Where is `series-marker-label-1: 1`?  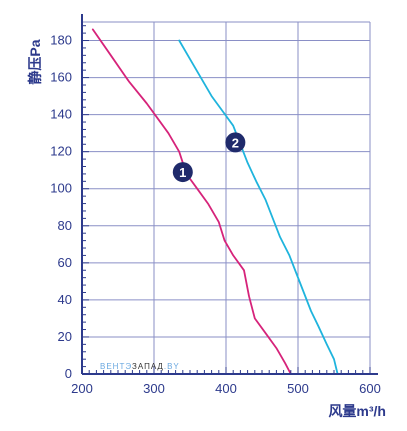 series-marker-label-1: 1 is located at coordinates (182, 172).